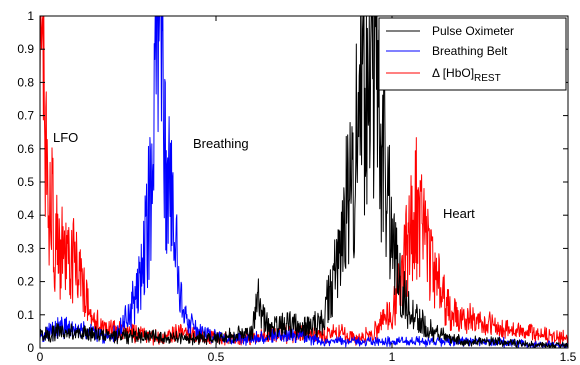 Image resolution: width=580 pixels, height=365 pixels. I want to click on x-tick-label: 1, so click(392, 357).